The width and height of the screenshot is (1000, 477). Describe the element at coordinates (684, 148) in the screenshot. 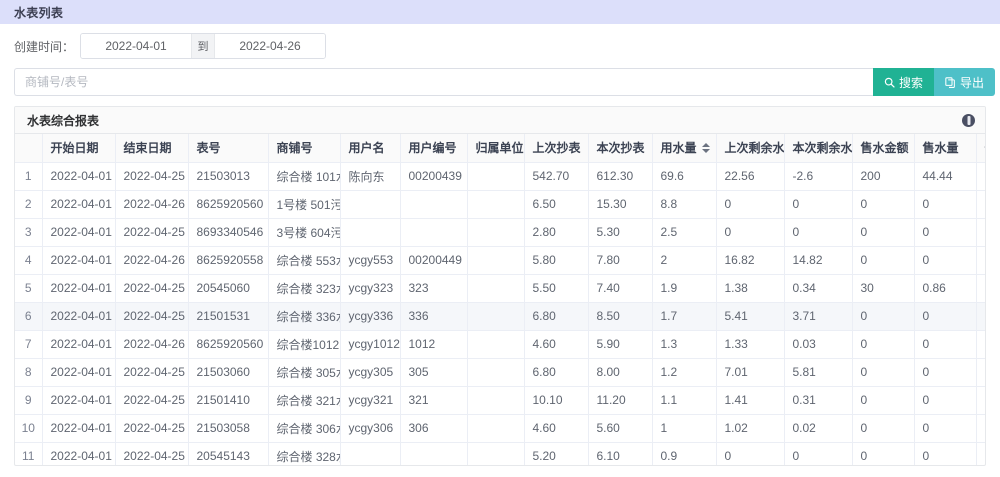

I see `column-header-water-usage: 用水量` at that location.